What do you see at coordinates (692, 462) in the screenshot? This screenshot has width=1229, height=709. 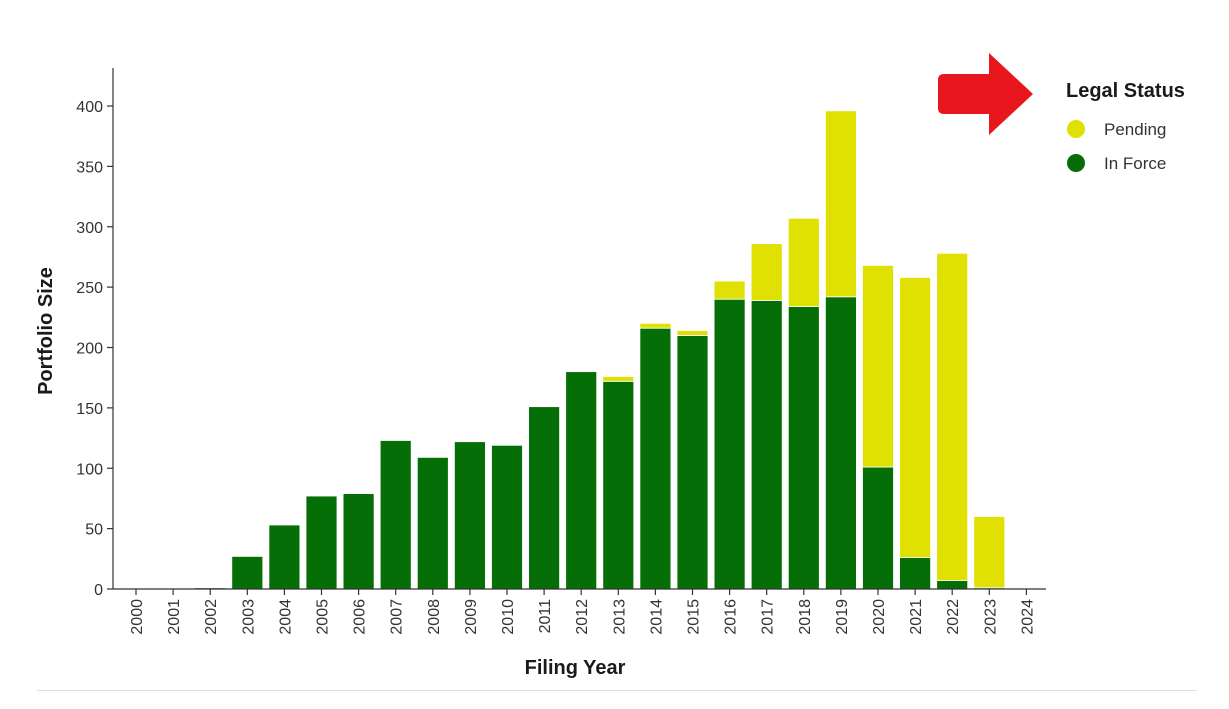 I see `bar-in-force-2015` at bounding box center [692, 462].